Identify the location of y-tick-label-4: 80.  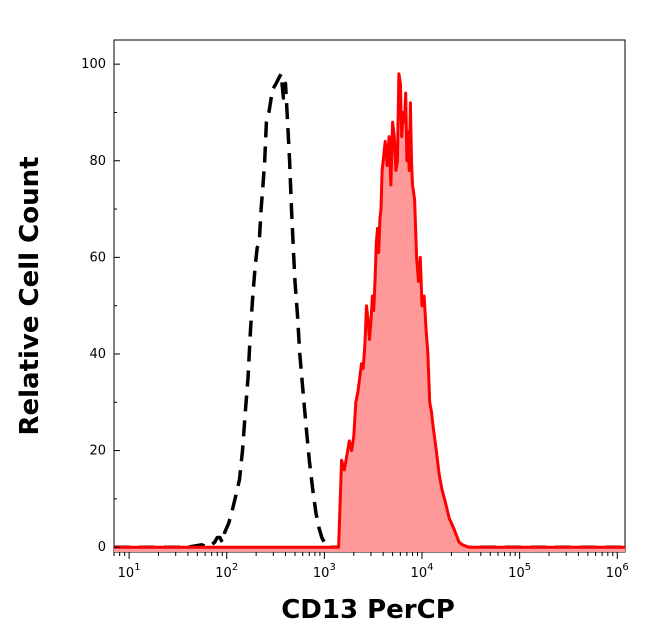
(97, 161).